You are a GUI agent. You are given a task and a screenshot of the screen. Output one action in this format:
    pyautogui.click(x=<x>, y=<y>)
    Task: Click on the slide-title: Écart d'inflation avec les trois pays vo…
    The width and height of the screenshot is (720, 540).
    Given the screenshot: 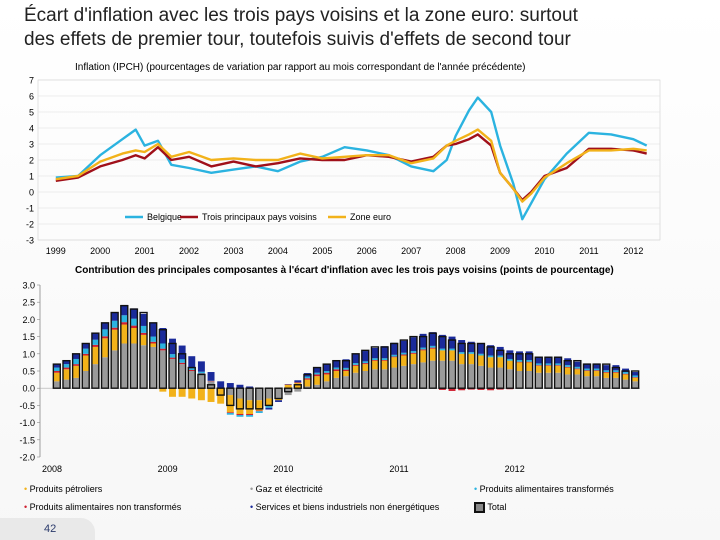 What is the action you would take?
    pyautogui.click(x=364, y=28)
    